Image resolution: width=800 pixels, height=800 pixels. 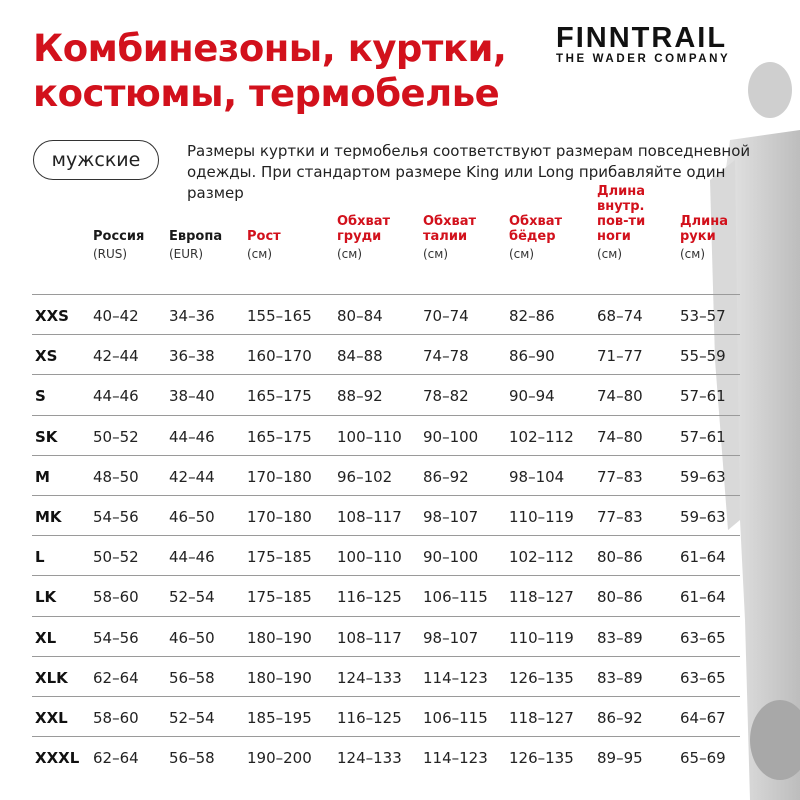 I want to click on table-cell: 114–123, so click(x=455, y=677).